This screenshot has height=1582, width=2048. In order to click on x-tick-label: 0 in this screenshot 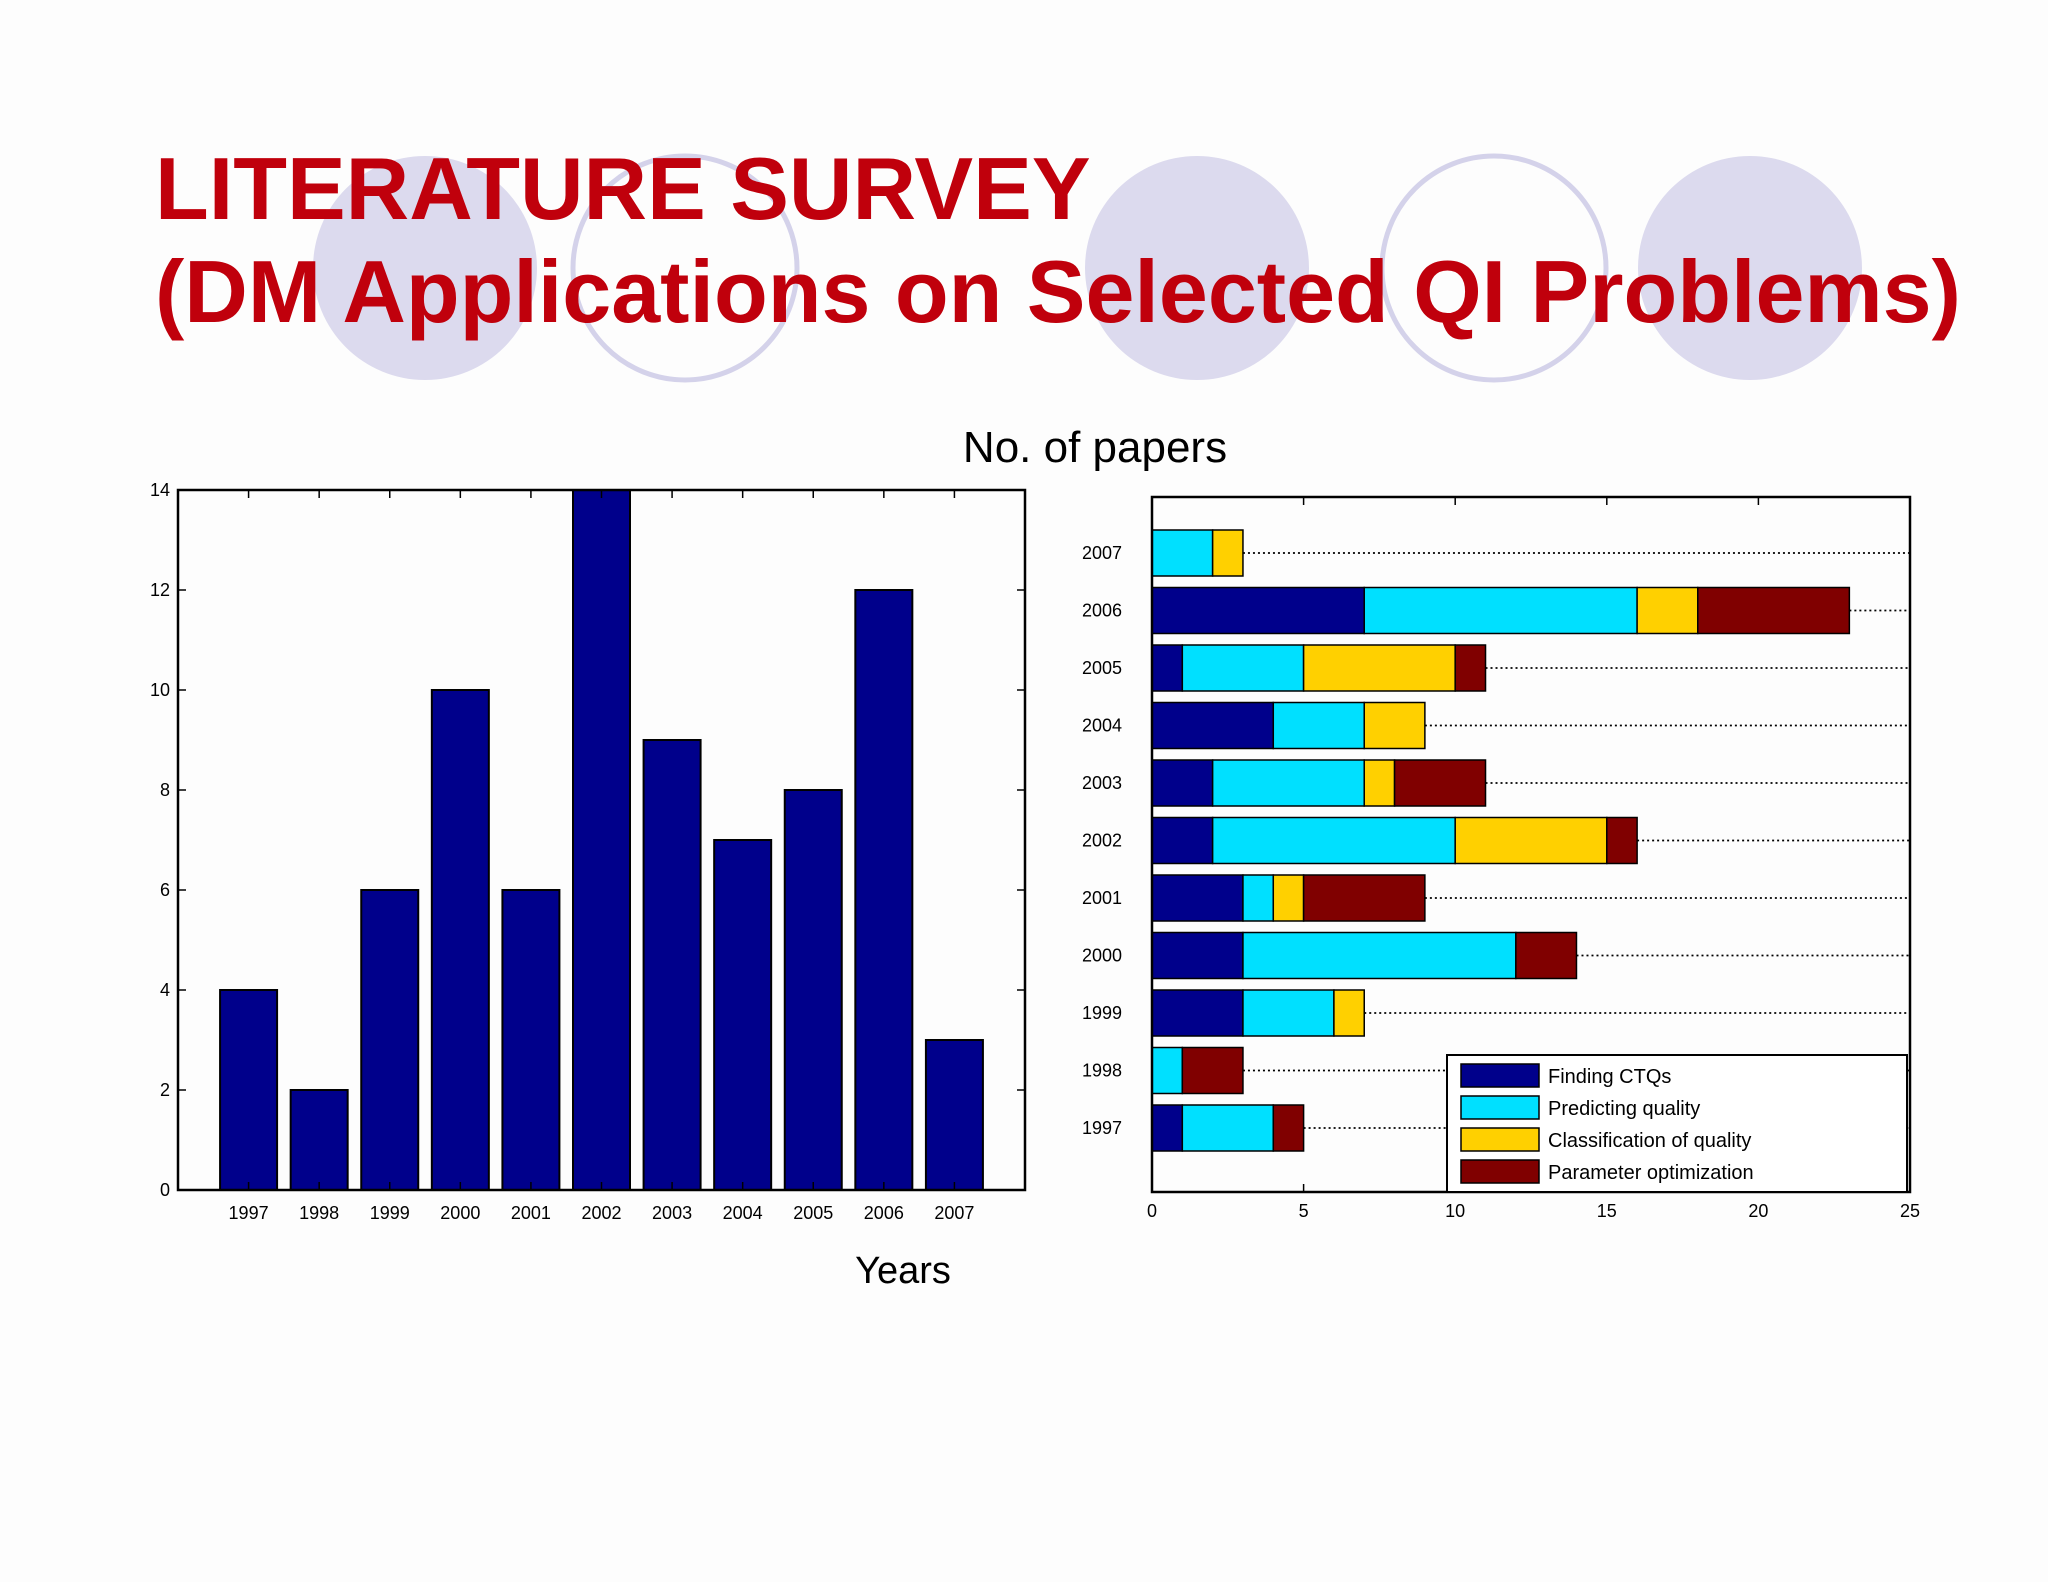, I will do `click(1152, 1211)`.